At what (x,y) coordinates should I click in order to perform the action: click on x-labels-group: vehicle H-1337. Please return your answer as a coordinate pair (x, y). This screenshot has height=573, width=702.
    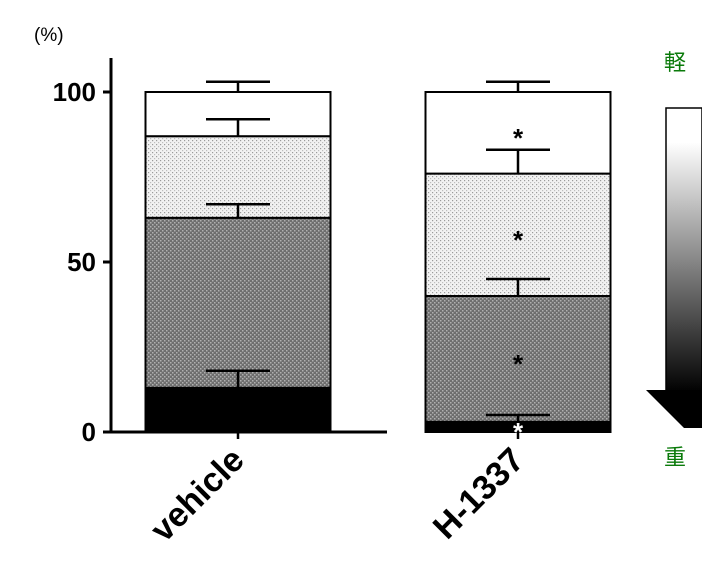
    Looking at the image, I should click on (337, 490).